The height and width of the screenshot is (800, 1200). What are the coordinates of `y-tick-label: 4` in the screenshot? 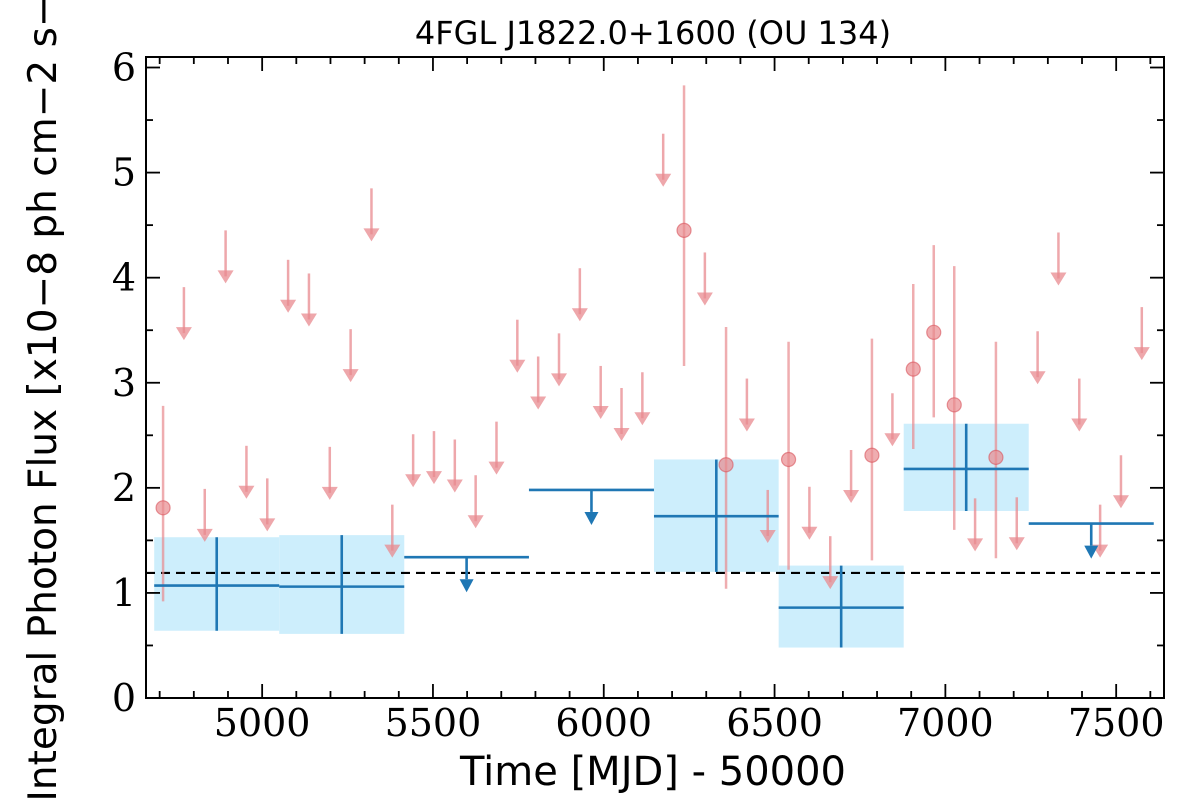 It's located at (124, 278).